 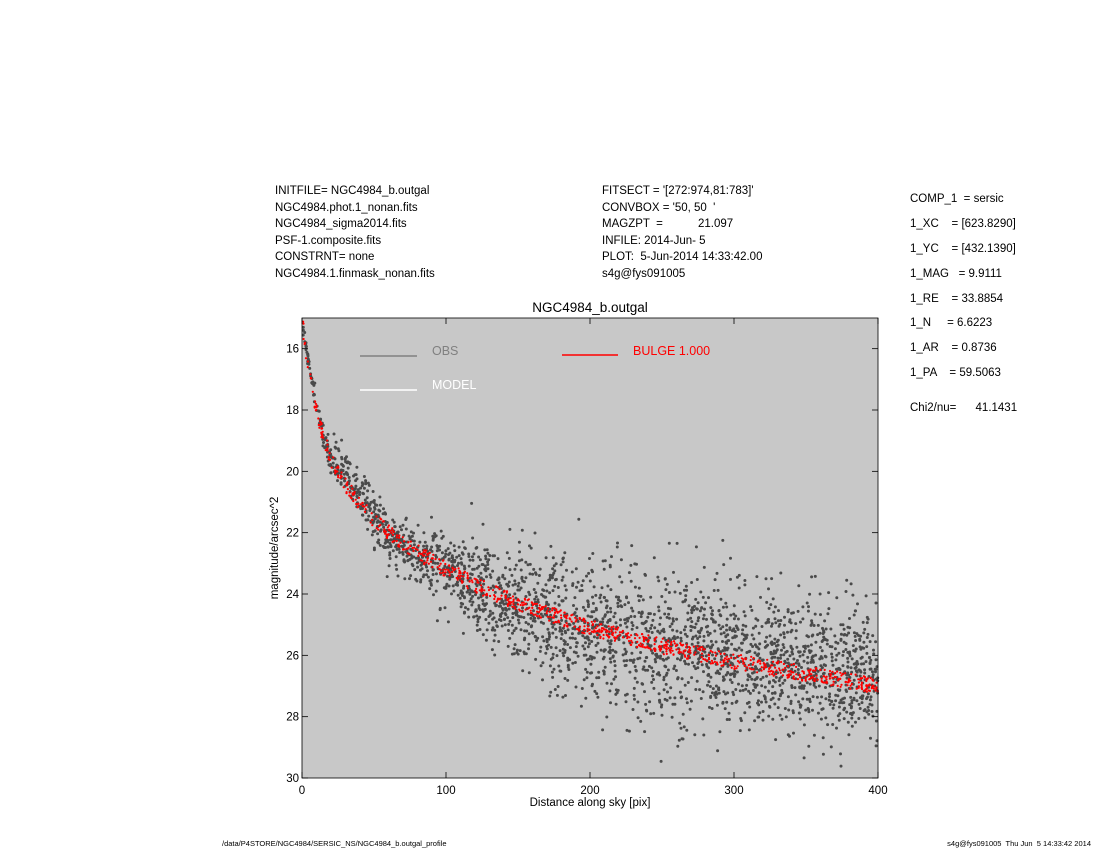 What do you see at coordinates (956, 273) in the screenshot?
I see `component-row: 1_MAG = 9.9111` at bounding box center [956, 273].